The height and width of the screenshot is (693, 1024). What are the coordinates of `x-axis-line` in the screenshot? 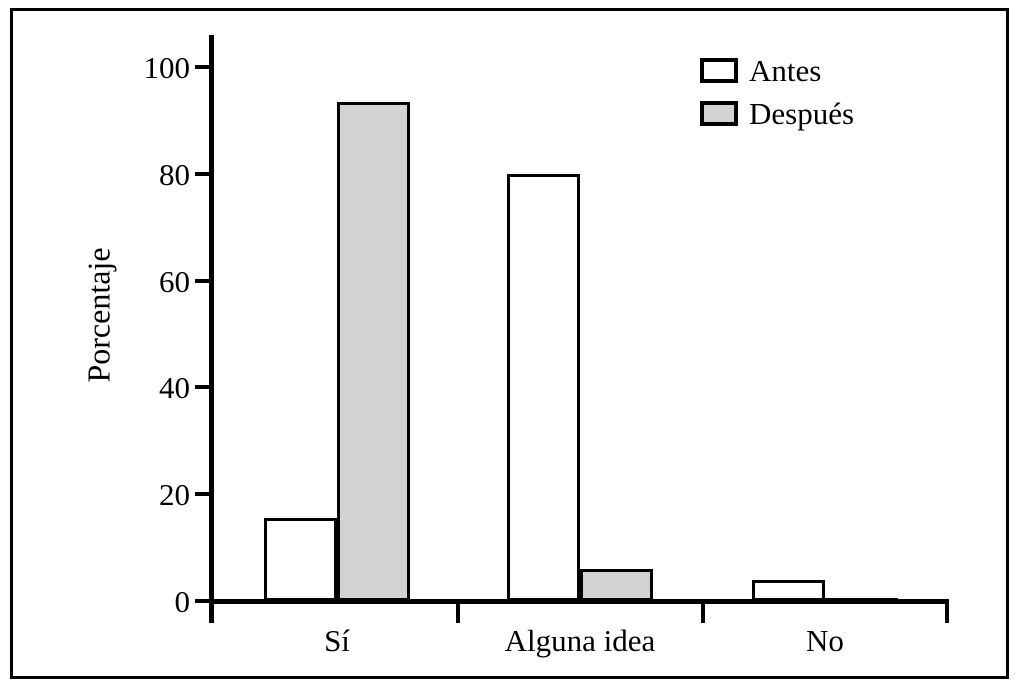 It's located at (579, 601).